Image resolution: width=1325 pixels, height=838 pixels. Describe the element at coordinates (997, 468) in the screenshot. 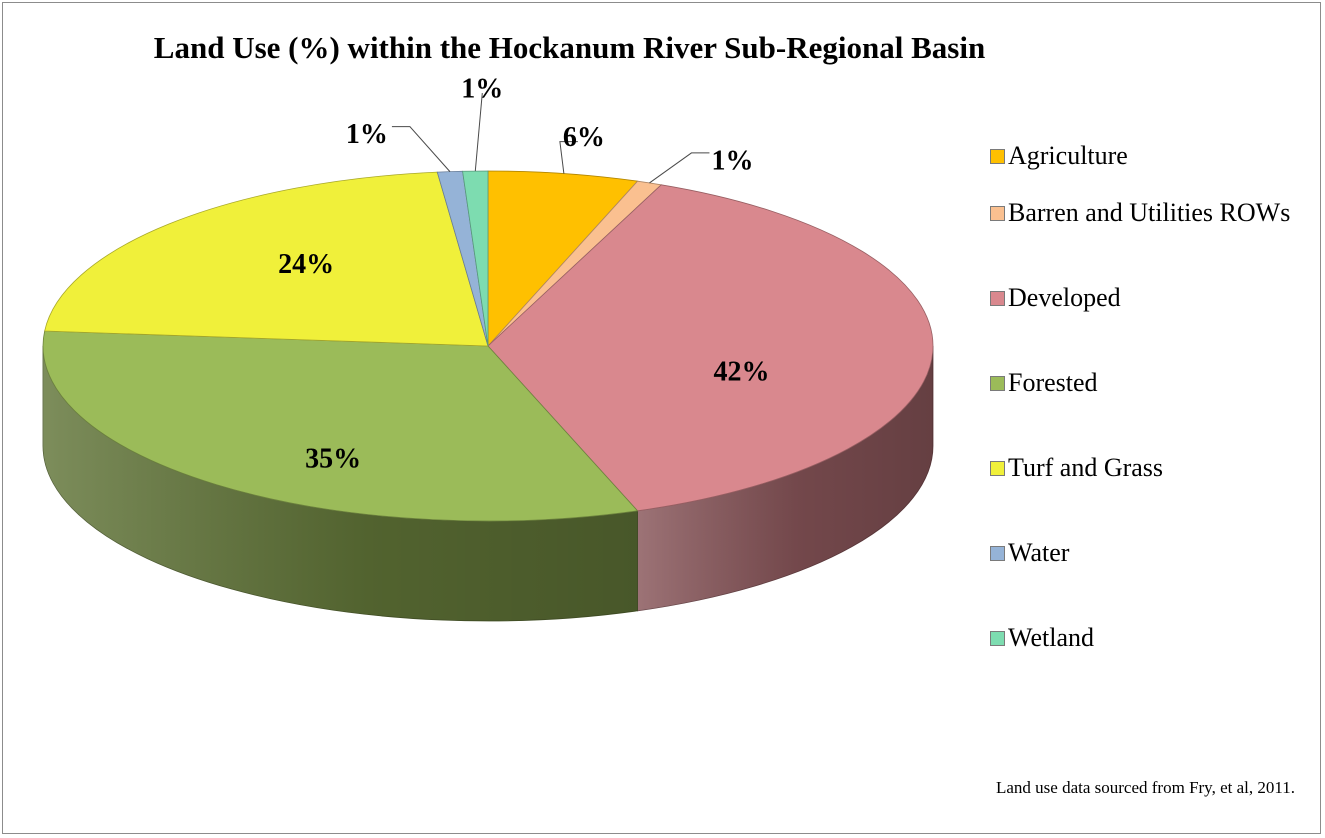

I see `legend-swatch-turf-and-grass` at that location.